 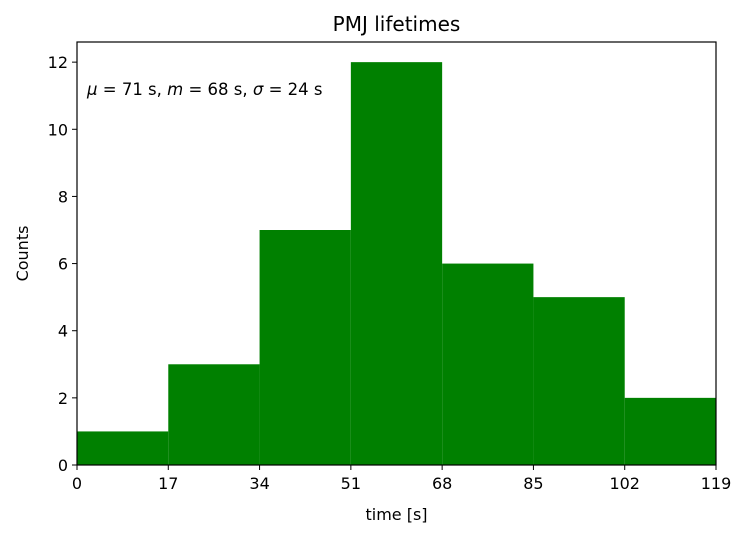 I want to click on x-axis-label: time [s], so click(x=396, y=514).